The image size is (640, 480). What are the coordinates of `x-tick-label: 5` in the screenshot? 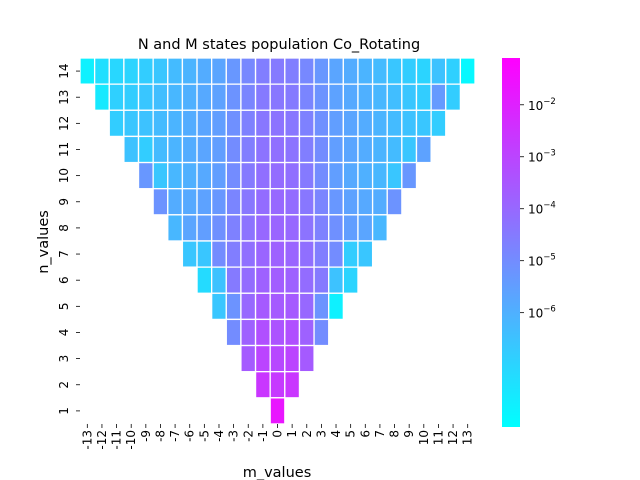 It's located at (351, 434).